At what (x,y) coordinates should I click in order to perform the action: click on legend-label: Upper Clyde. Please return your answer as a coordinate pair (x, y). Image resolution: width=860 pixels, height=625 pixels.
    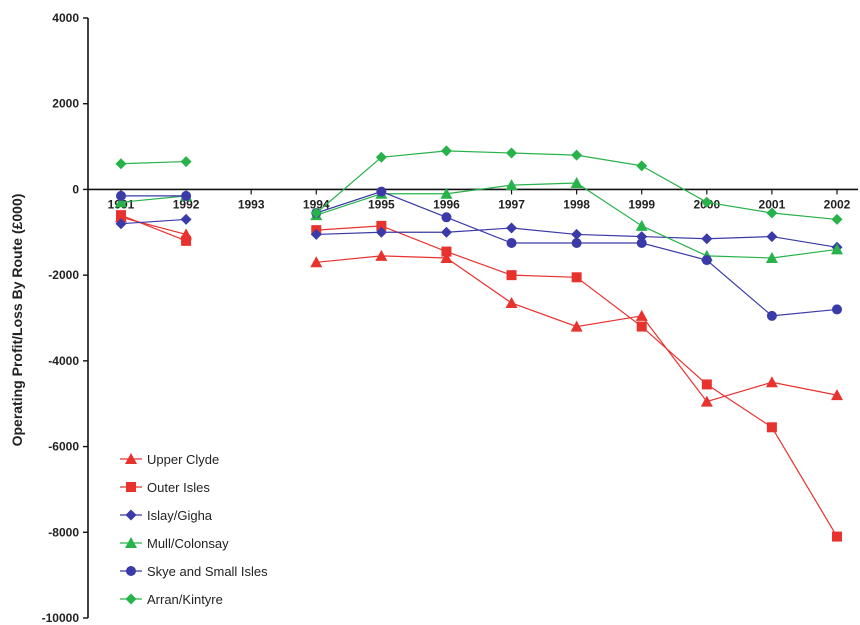
    Looking at the image, I should click on (183, 459).